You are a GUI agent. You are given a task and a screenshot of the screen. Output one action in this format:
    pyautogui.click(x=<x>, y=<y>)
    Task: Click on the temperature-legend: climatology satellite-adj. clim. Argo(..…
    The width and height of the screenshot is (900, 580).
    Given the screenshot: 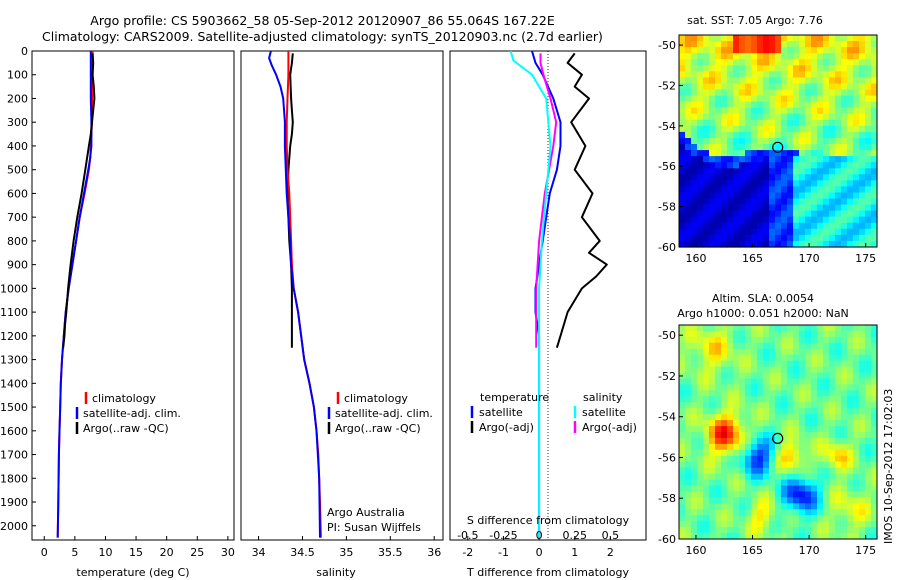 What is the action you would take?
    pyautogui.click(x=128, y=413)
    